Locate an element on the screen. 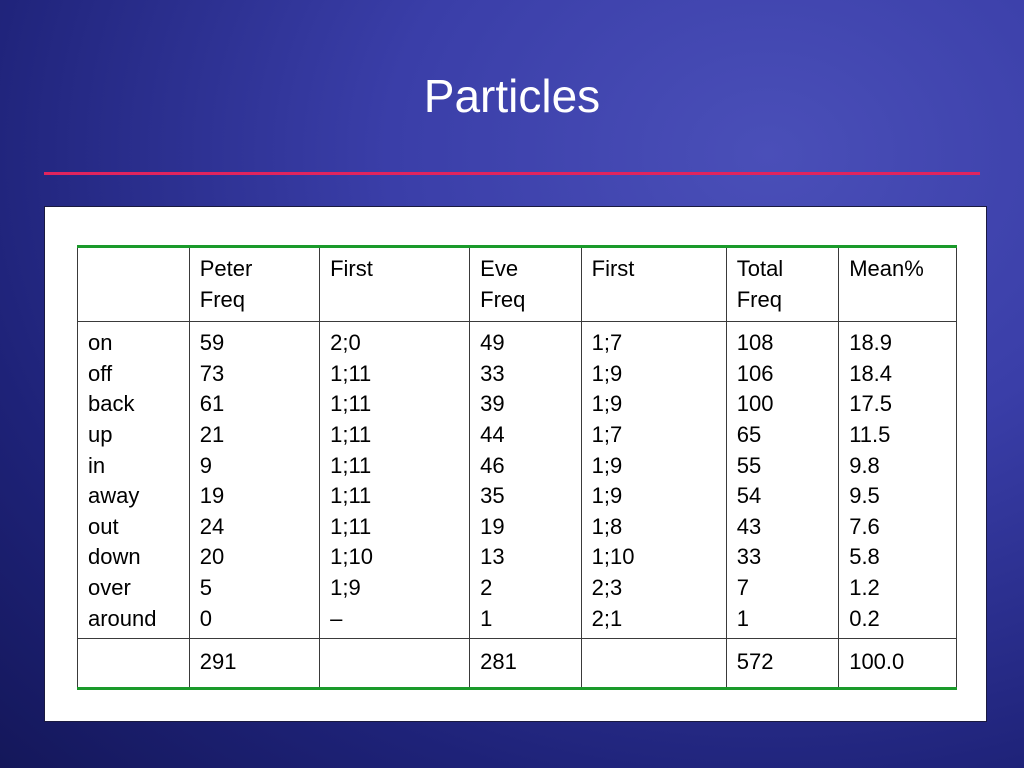  cell-particle: away is located at coordinates (114, 496).